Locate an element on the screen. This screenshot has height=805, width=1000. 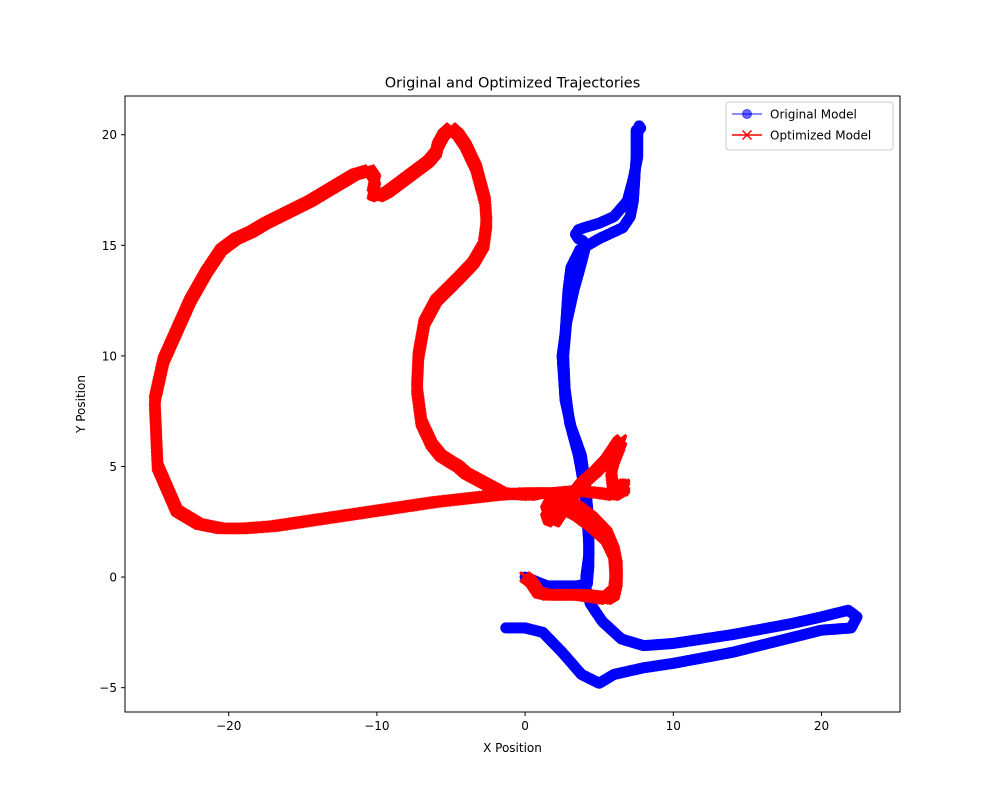
y-tick-label: −5 is located at coordinates (108, 688).